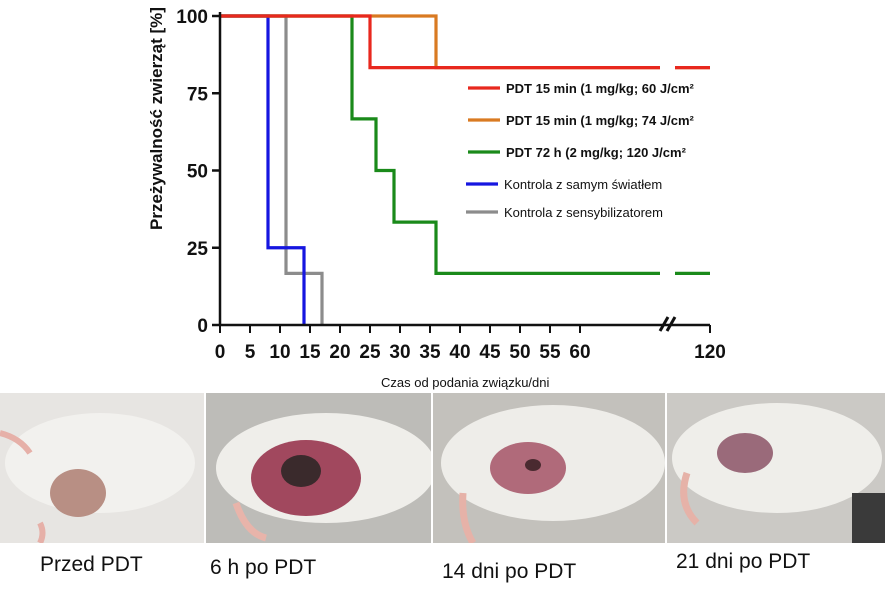 The height and width of the screenshot is (593, 885). Describe the element at coordinates (579, 352) in the screenshot. I see `x-tick-label: 60` at that location.